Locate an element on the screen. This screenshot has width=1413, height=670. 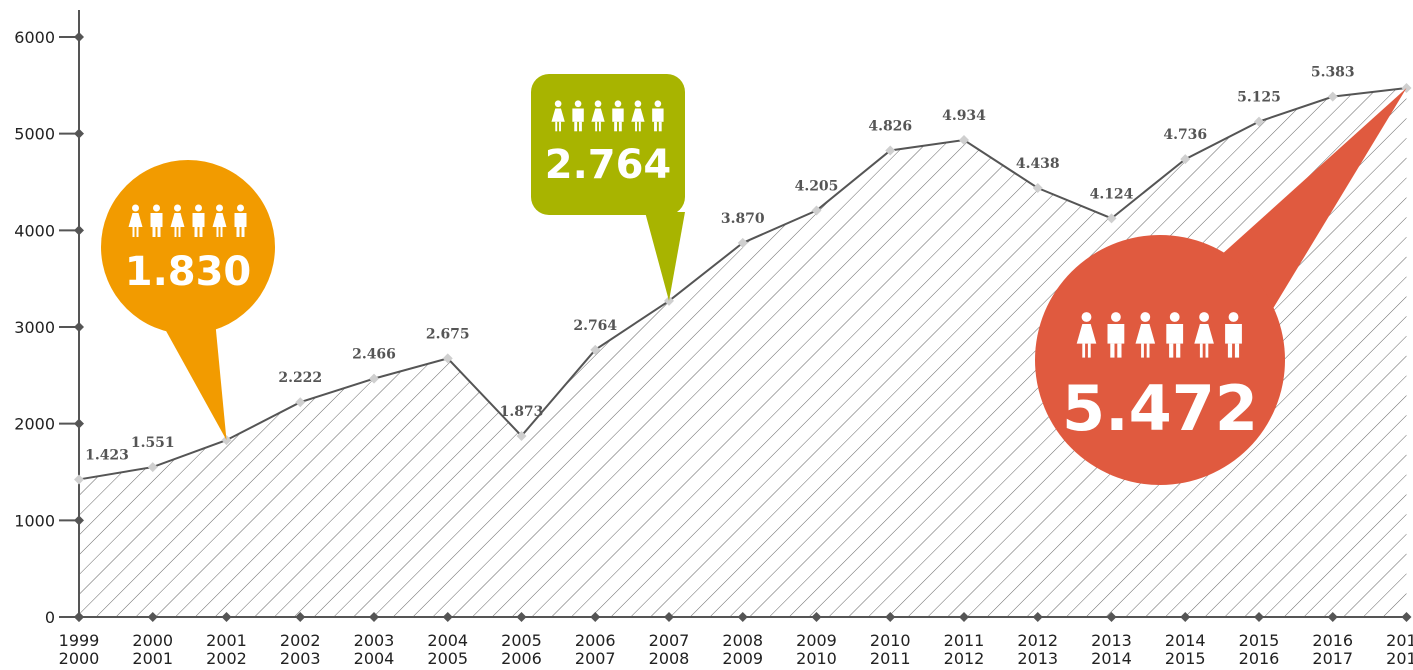
value-label: 2.222 is located at coordinates (300, 378).